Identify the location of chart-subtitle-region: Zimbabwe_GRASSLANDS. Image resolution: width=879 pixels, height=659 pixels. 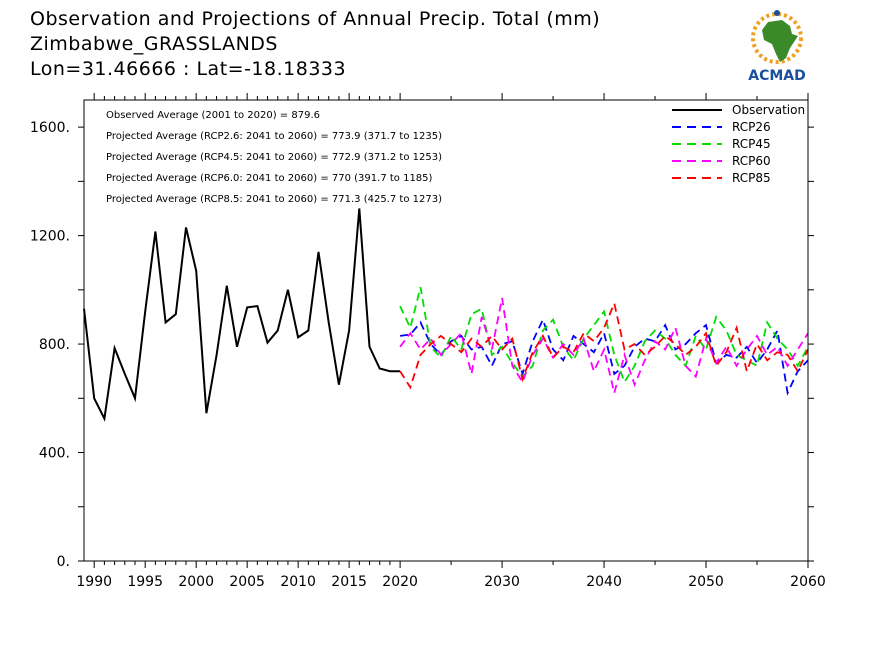
(154, 44).